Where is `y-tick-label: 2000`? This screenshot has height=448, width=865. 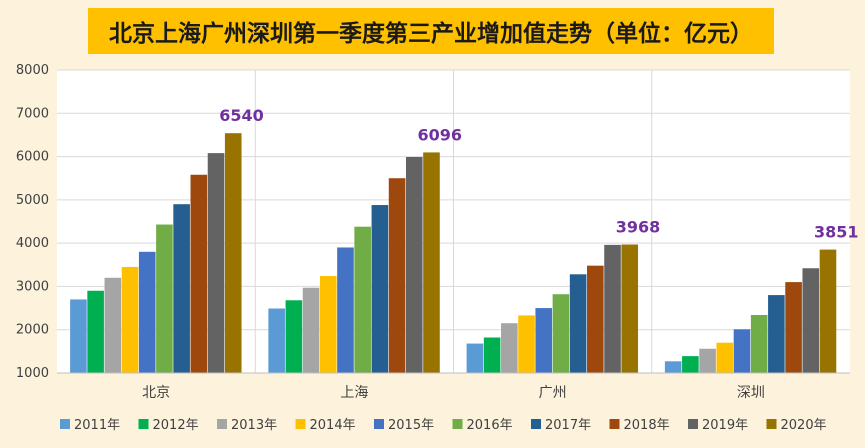 y-tick-label: 2000 is located at coordinates (32, 330).